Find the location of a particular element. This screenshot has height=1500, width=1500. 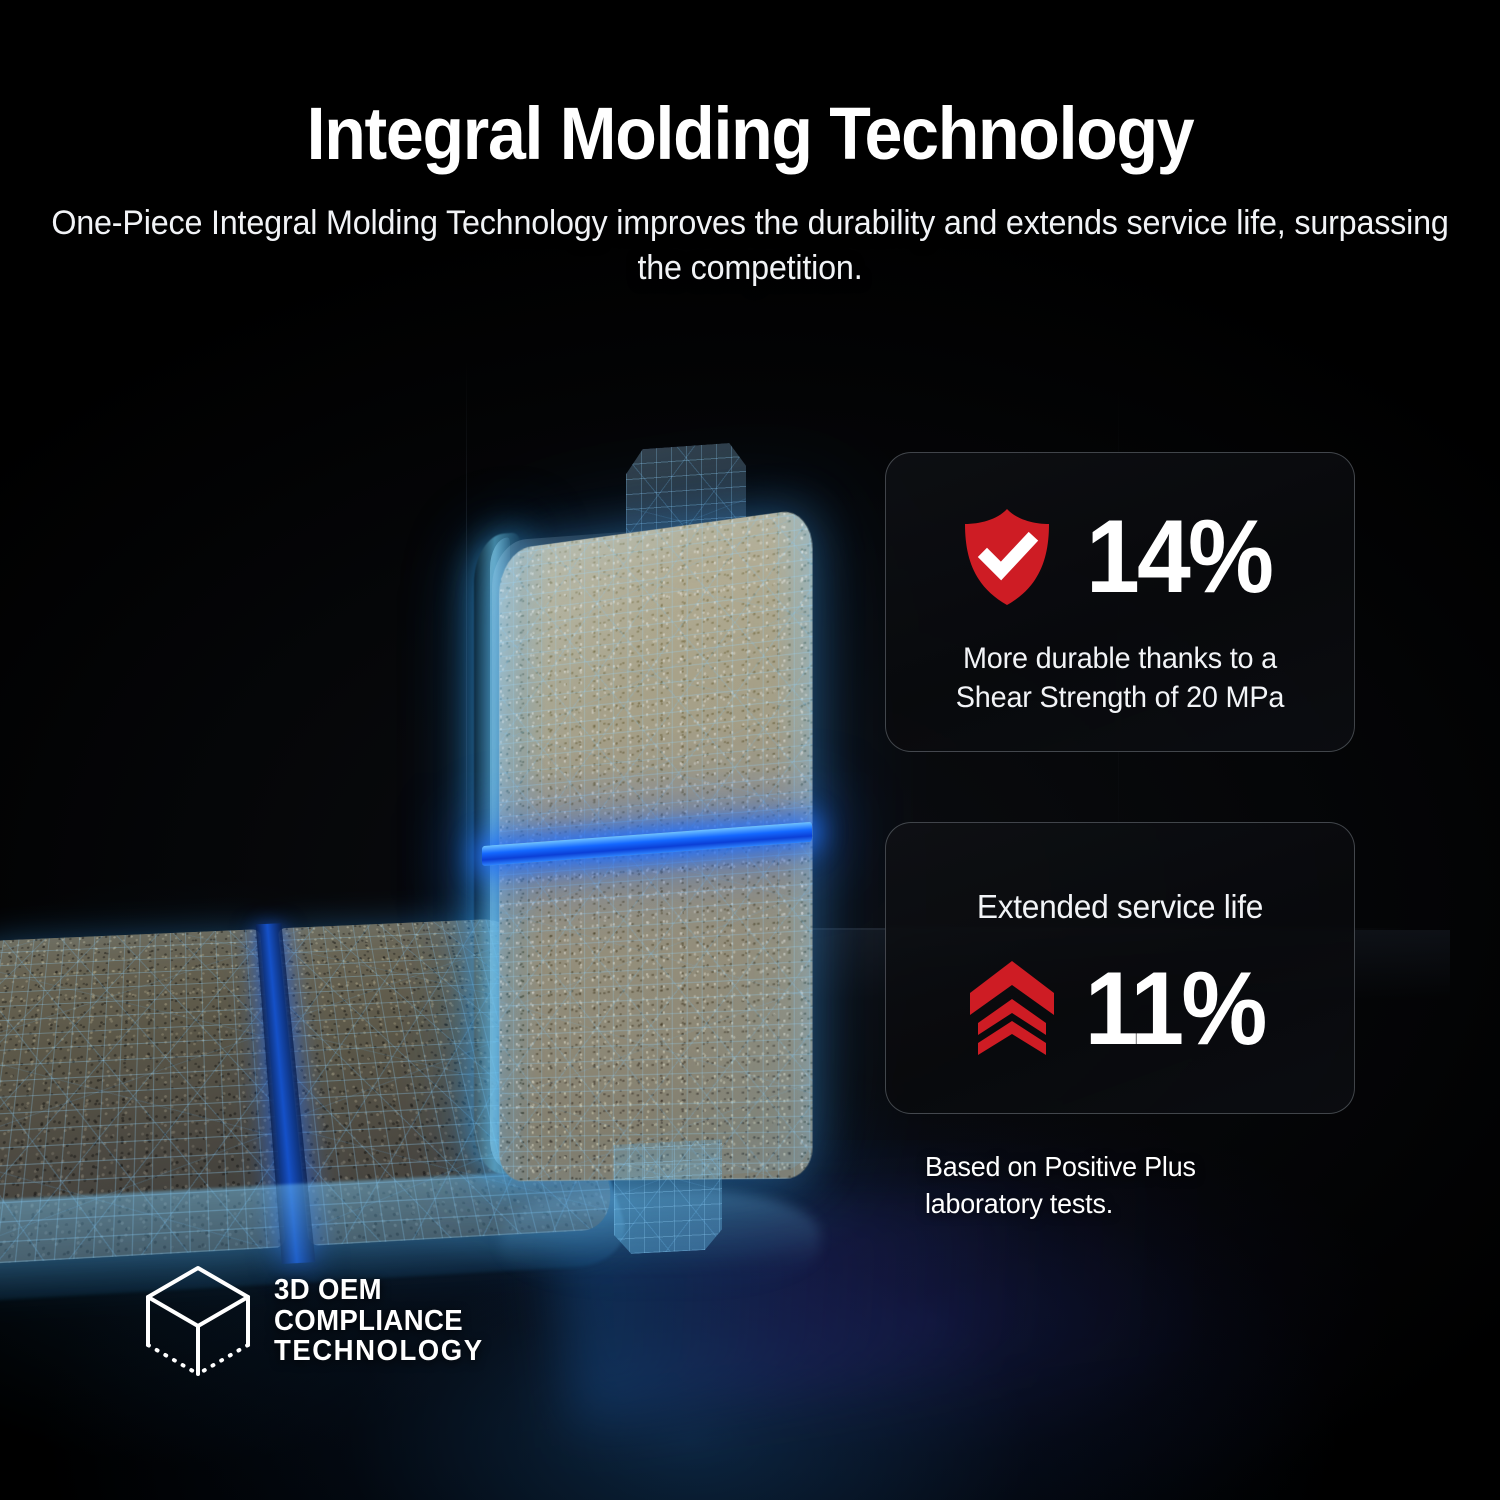

stat-row: 11% is located at coordinates (1120, 1009).